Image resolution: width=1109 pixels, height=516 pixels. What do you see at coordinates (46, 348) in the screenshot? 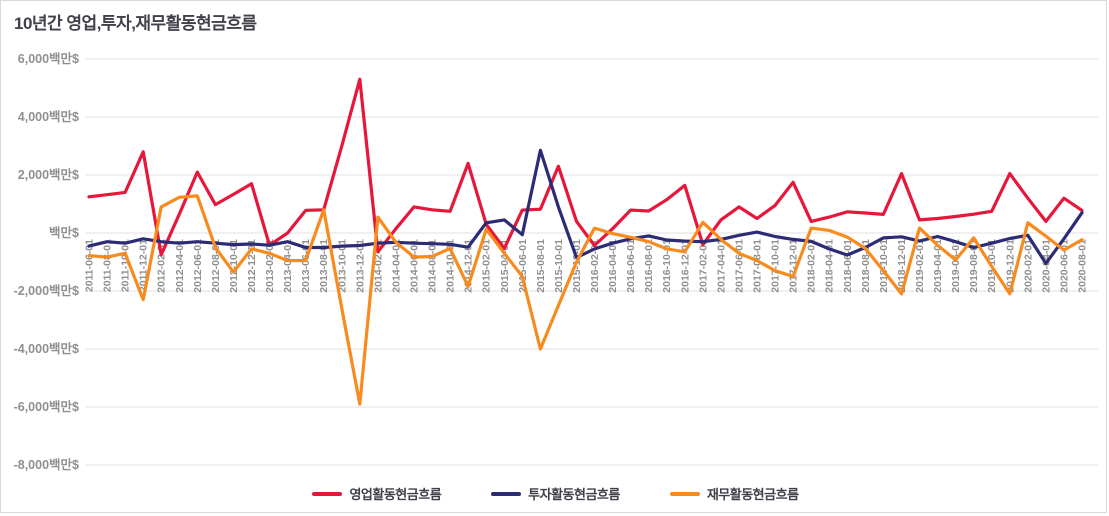
I see `y-axis-tick-label: -4,000백만$` at bounding box center [46, 348].